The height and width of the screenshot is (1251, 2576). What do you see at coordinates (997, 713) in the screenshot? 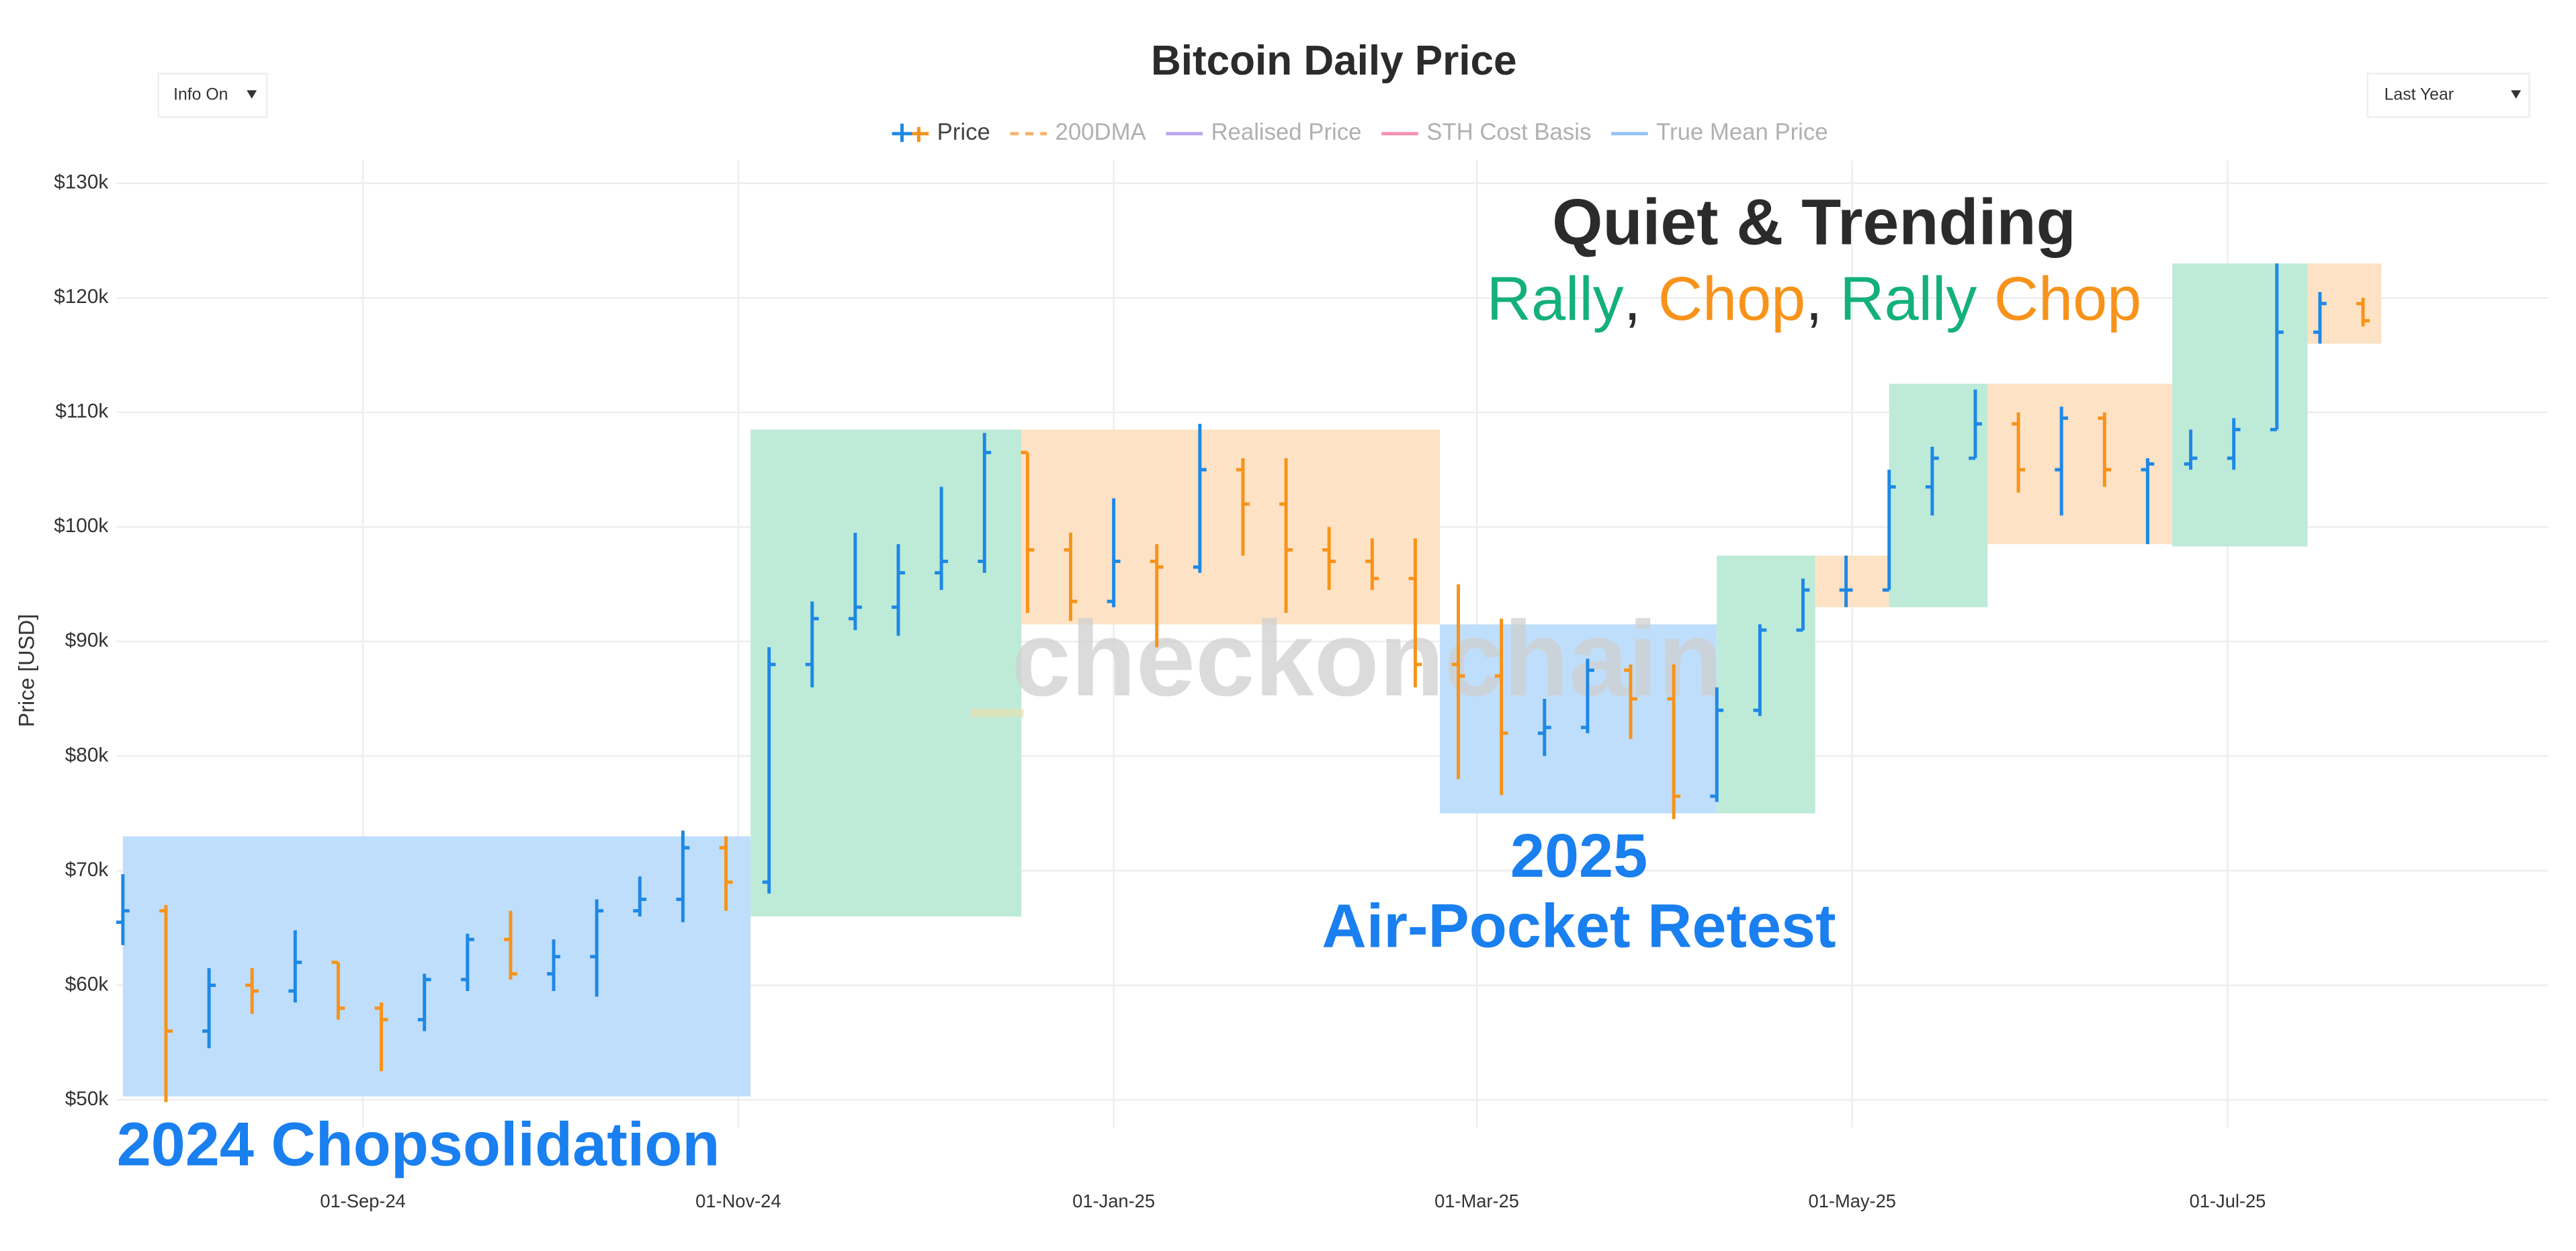
I see `watermark-logo` at bounding box center [997, 713].